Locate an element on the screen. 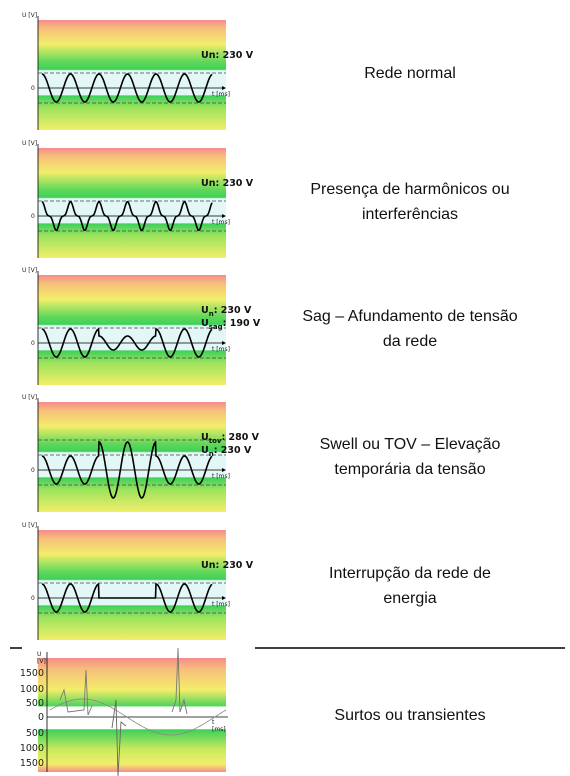 The height and width of the screenshot is (776, 570). voltage-label: Usag: 190 V is located at coordinates (231, 324).